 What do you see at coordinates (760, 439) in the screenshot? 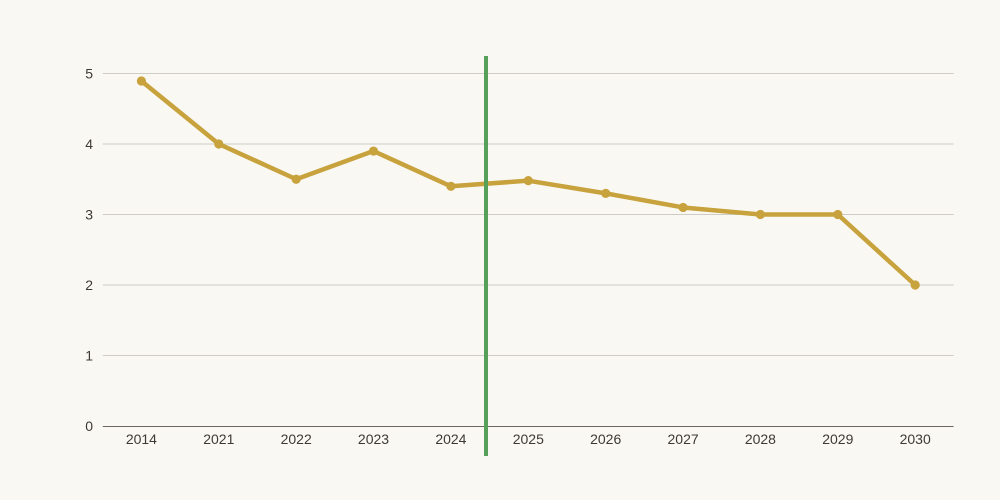
I see `svg-text: 2028` at bounding box center [760, 439].